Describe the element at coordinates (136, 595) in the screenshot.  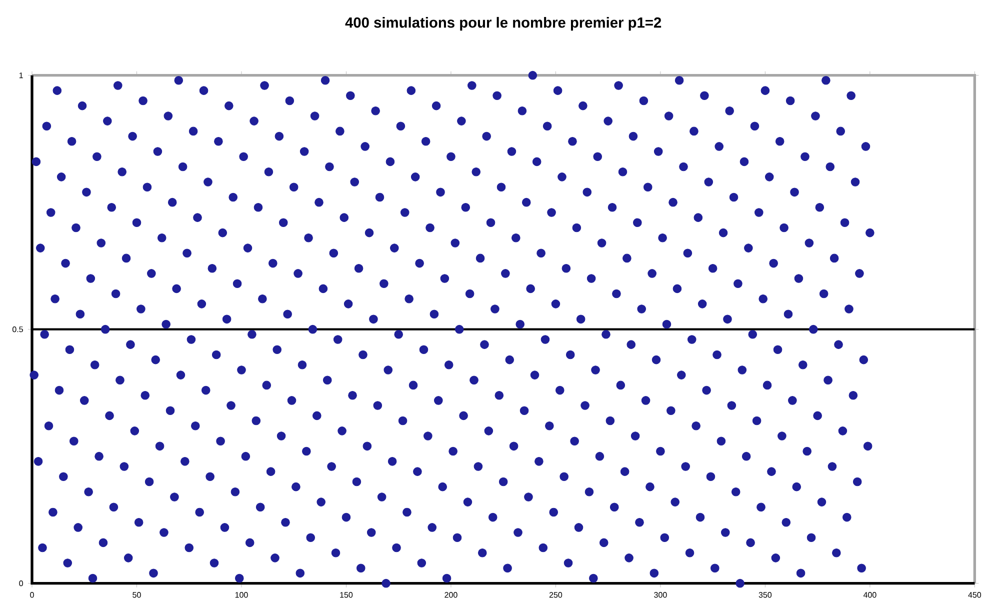
I see `x-tick-label: 50` at that location.